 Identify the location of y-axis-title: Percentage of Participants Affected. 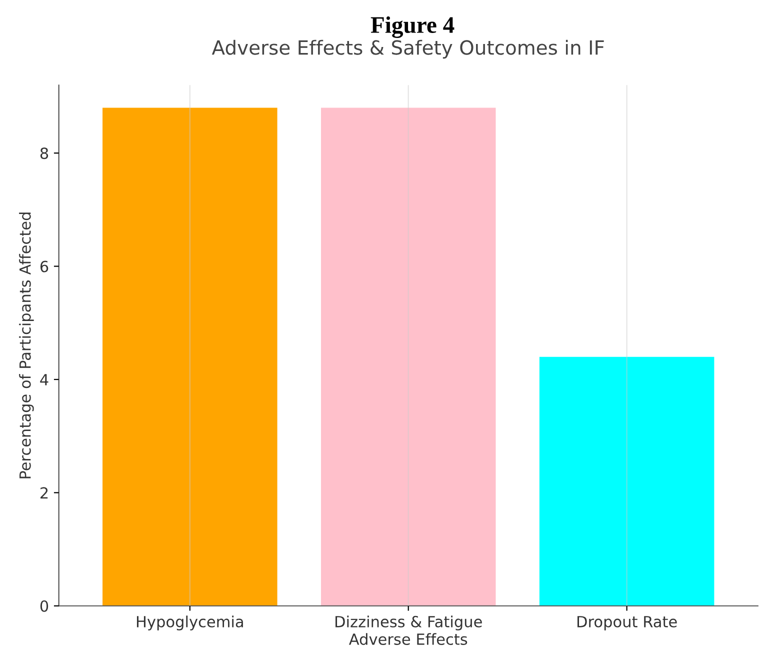
(26, 345).